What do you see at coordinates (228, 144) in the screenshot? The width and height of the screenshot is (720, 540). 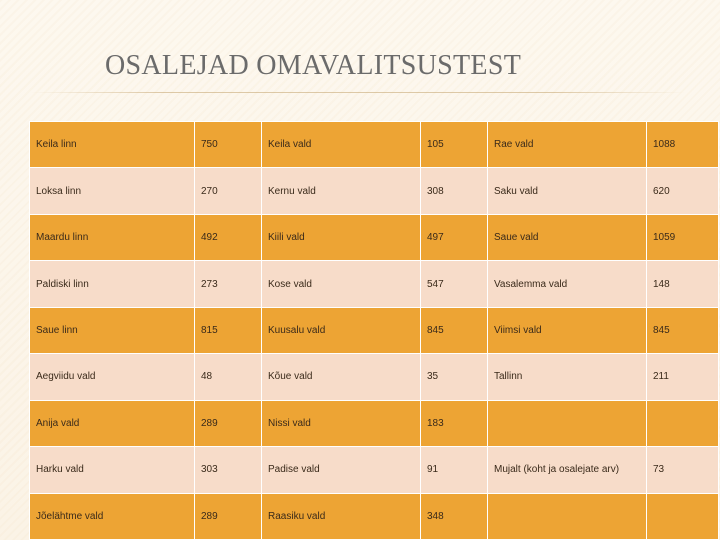 I see `participant-count: 750` at bounding box center [228, 144].